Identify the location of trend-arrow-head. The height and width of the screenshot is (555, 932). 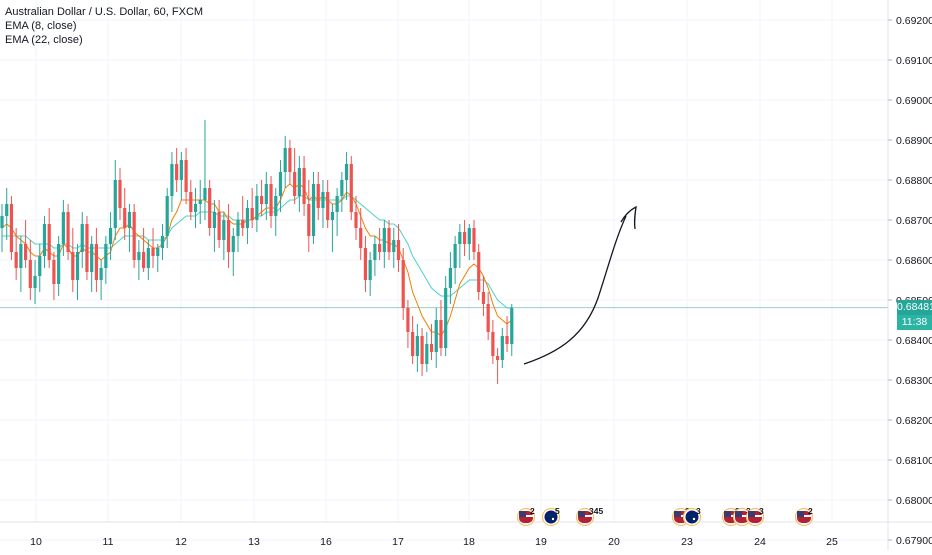
(628, 217).